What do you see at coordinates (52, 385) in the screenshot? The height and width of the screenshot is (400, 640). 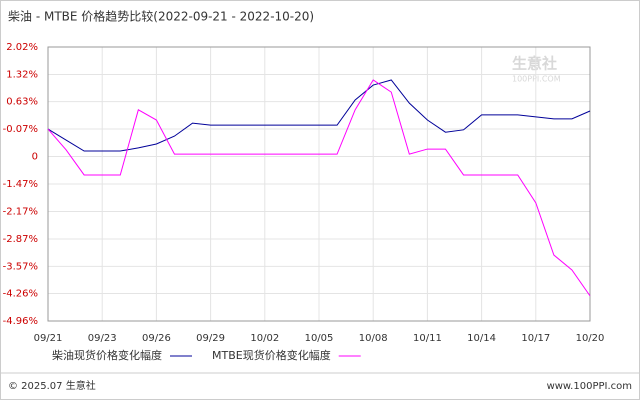 I see `footer-left: © 2025.07 生意社` at bounding box center [52, 385].